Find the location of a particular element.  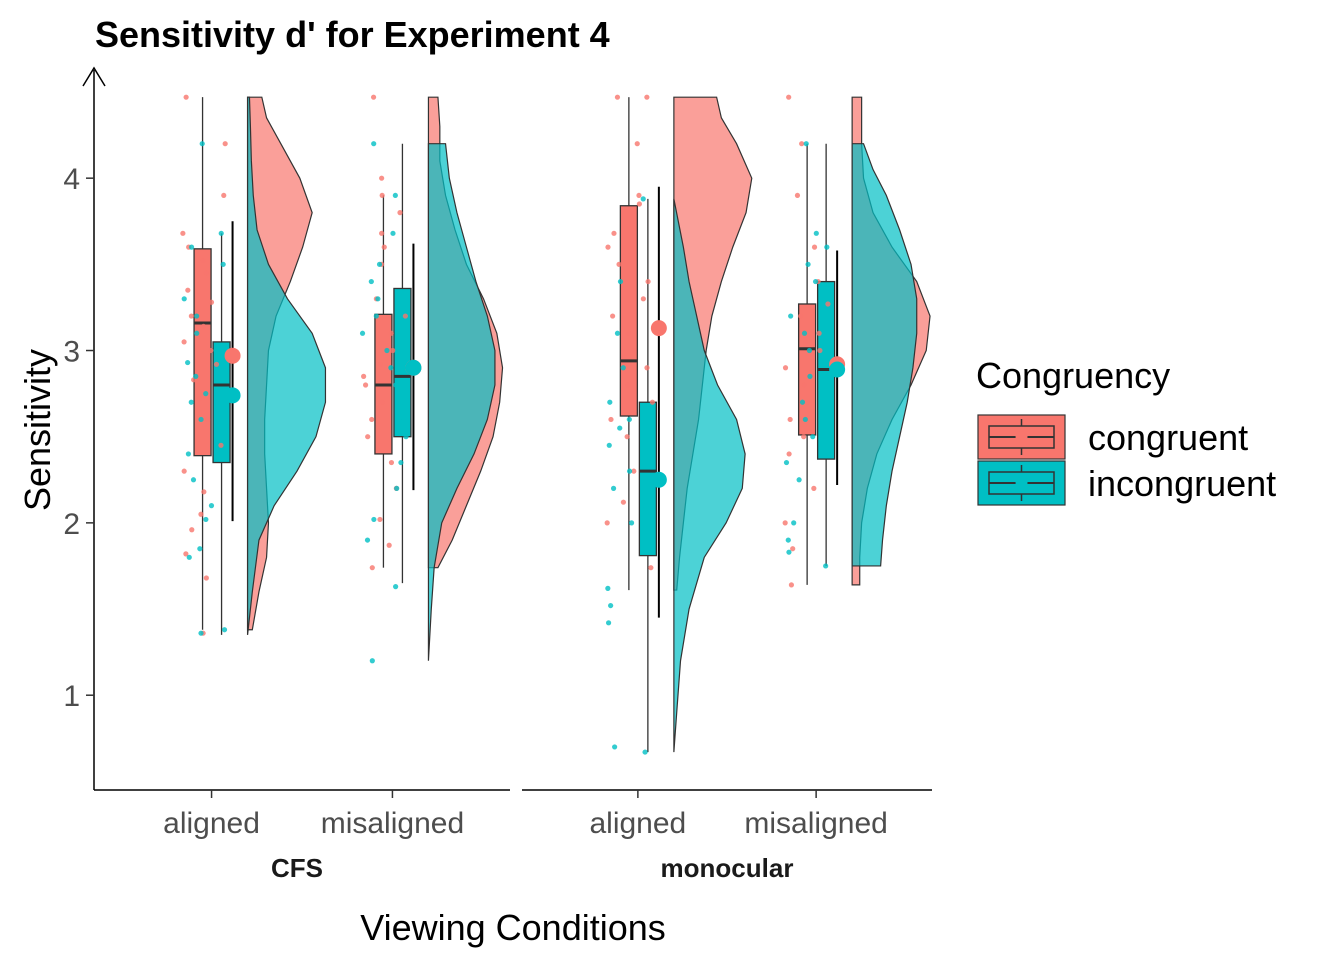

y-tick-label: 1 is located at coordinates (71, 696).